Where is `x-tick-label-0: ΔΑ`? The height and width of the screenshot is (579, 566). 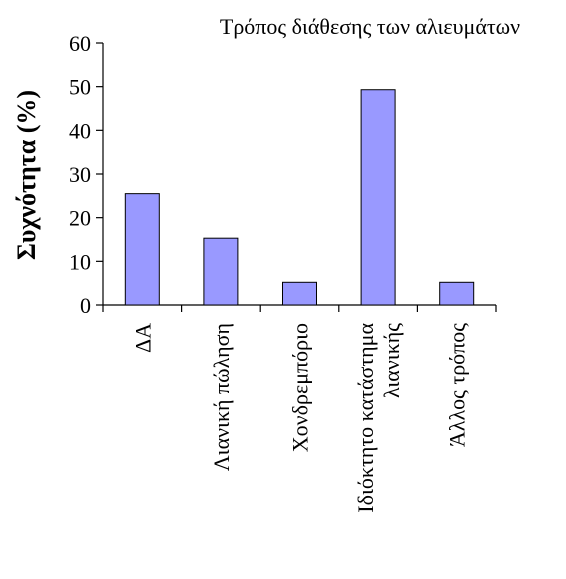
x-tick-label-0: ΔΑ is located at coordinates (142, 338).